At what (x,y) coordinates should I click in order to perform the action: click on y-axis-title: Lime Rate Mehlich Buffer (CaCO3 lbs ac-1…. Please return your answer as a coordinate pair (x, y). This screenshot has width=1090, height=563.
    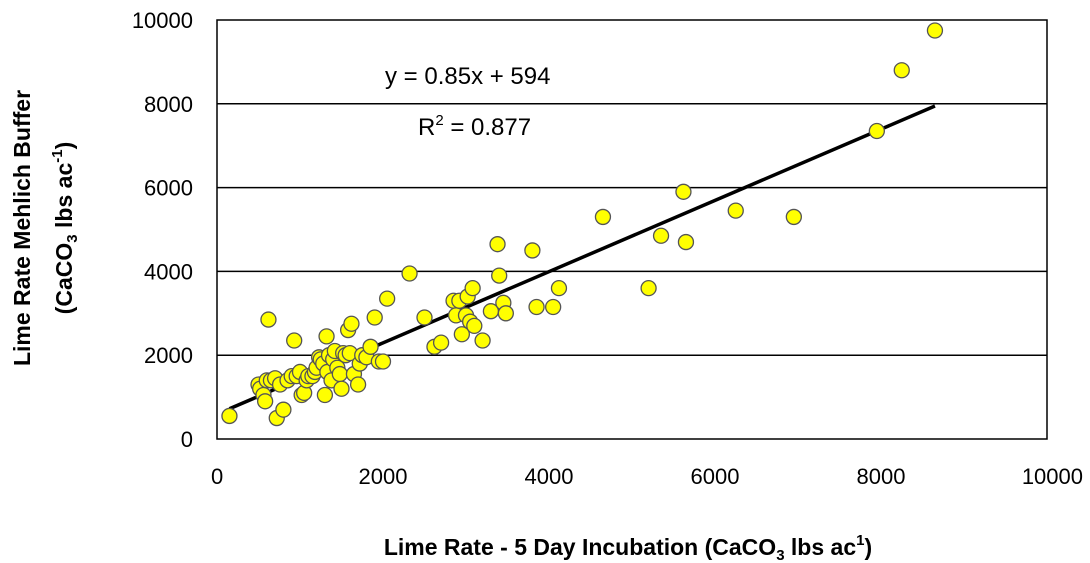
    Looking at the image, I should click on (45, 228).